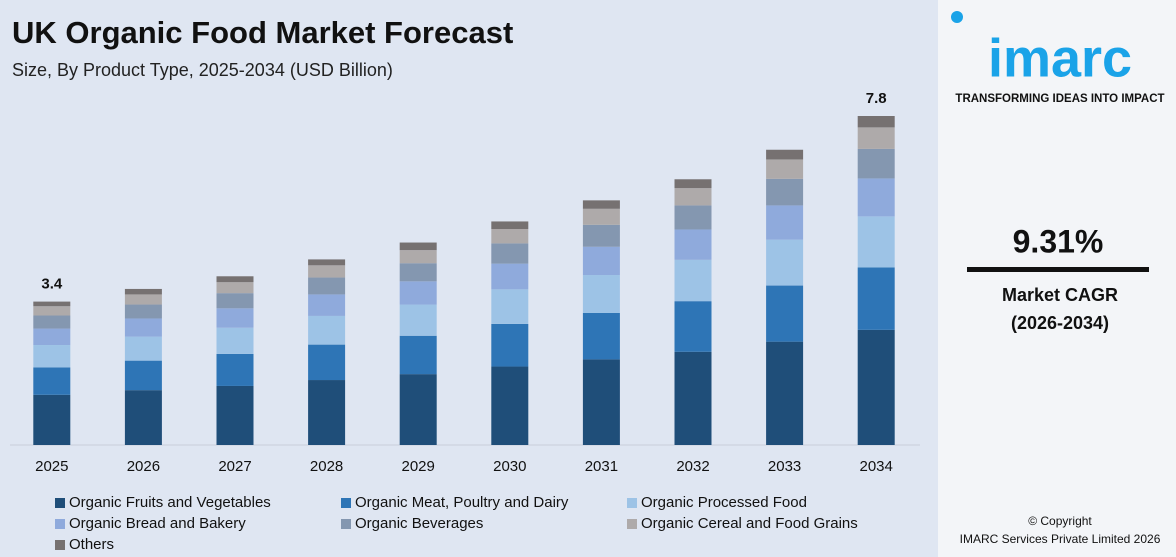  Describe the element at coordinates (957, 17) in the screenshot. I see `logo-dot` at that location.